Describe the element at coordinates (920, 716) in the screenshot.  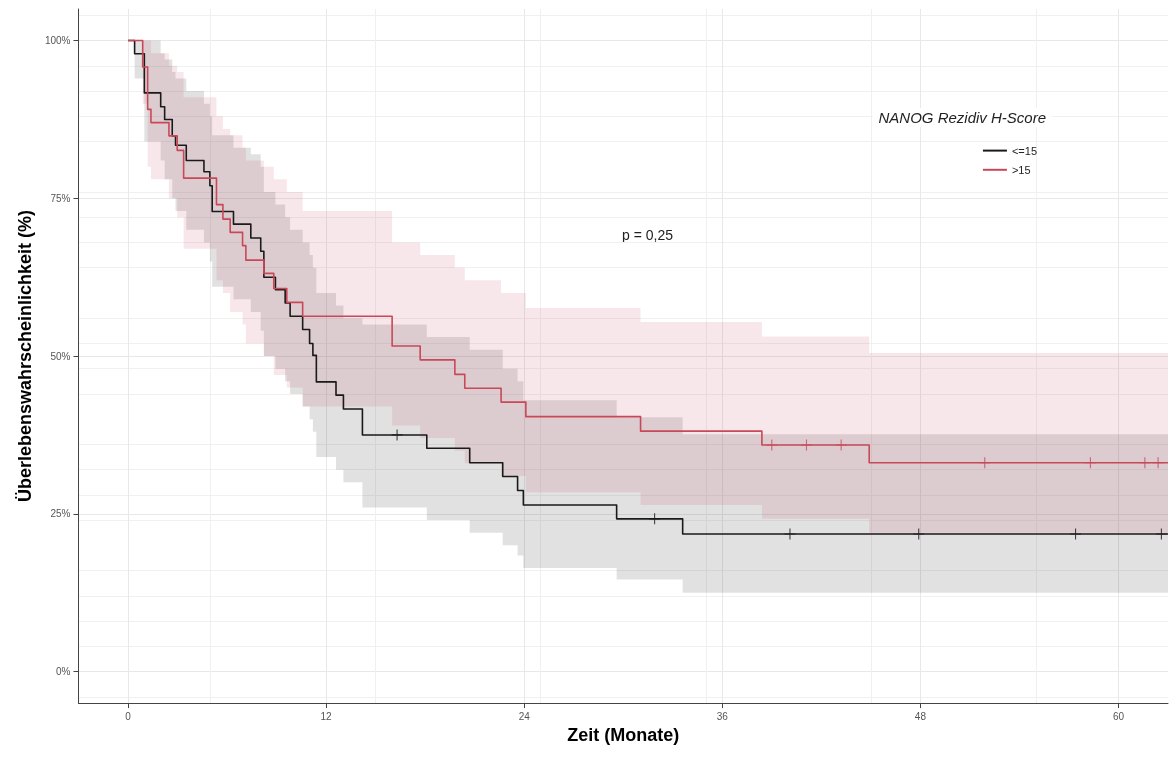
I see `x-tick-label: 48` at that location.